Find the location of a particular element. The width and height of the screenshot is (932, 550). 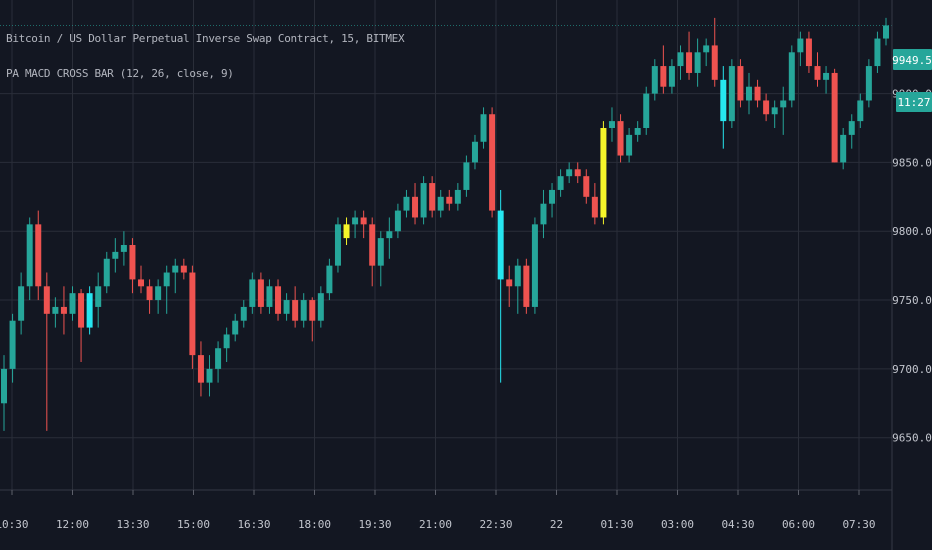

time-tick-label: 22 is located at coordinates (556, 524).